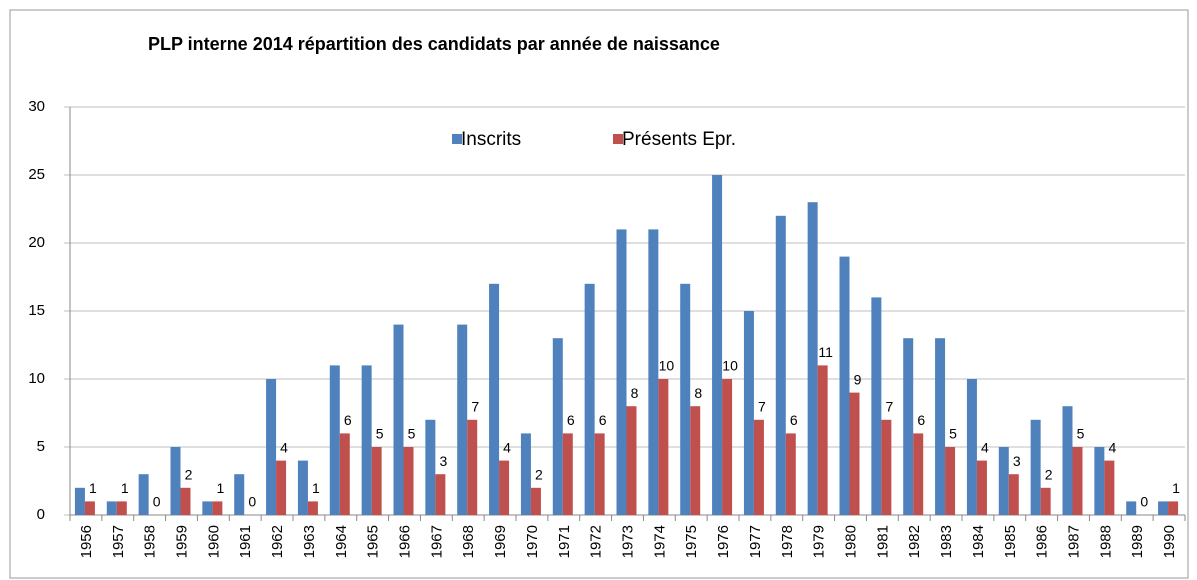 This screenshot has width=1197, height=580. I want to click on x-tick-label: 1979, so click(819, 541).